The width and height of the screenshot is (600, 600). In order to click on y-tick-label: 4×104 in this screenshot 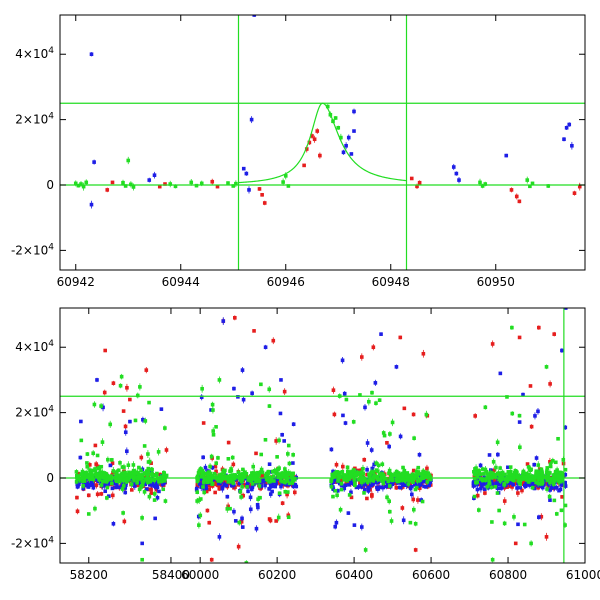, I will do `click(34, 346)`.